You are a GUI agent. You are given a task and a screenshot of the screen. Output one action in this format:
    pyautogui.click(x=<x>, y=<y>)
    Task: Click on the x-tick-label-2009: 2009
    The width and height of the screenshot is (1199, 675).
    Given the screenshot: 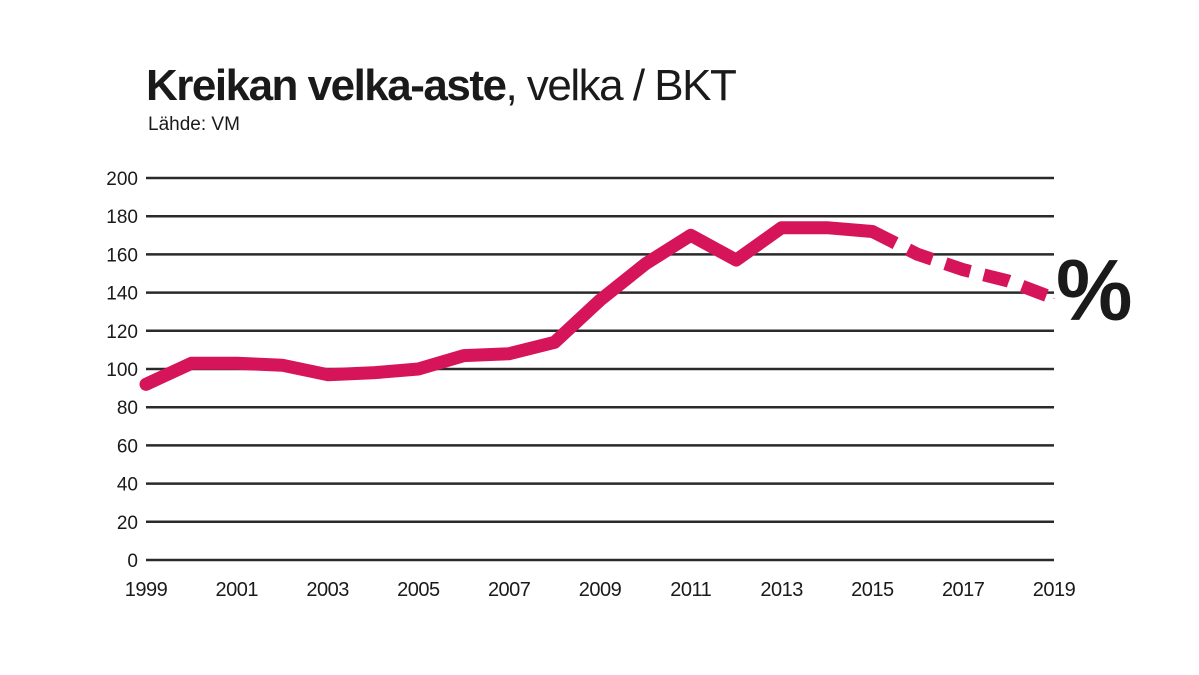 What is the action you would take?
    pyautogui.click(x=600, y=590)
    